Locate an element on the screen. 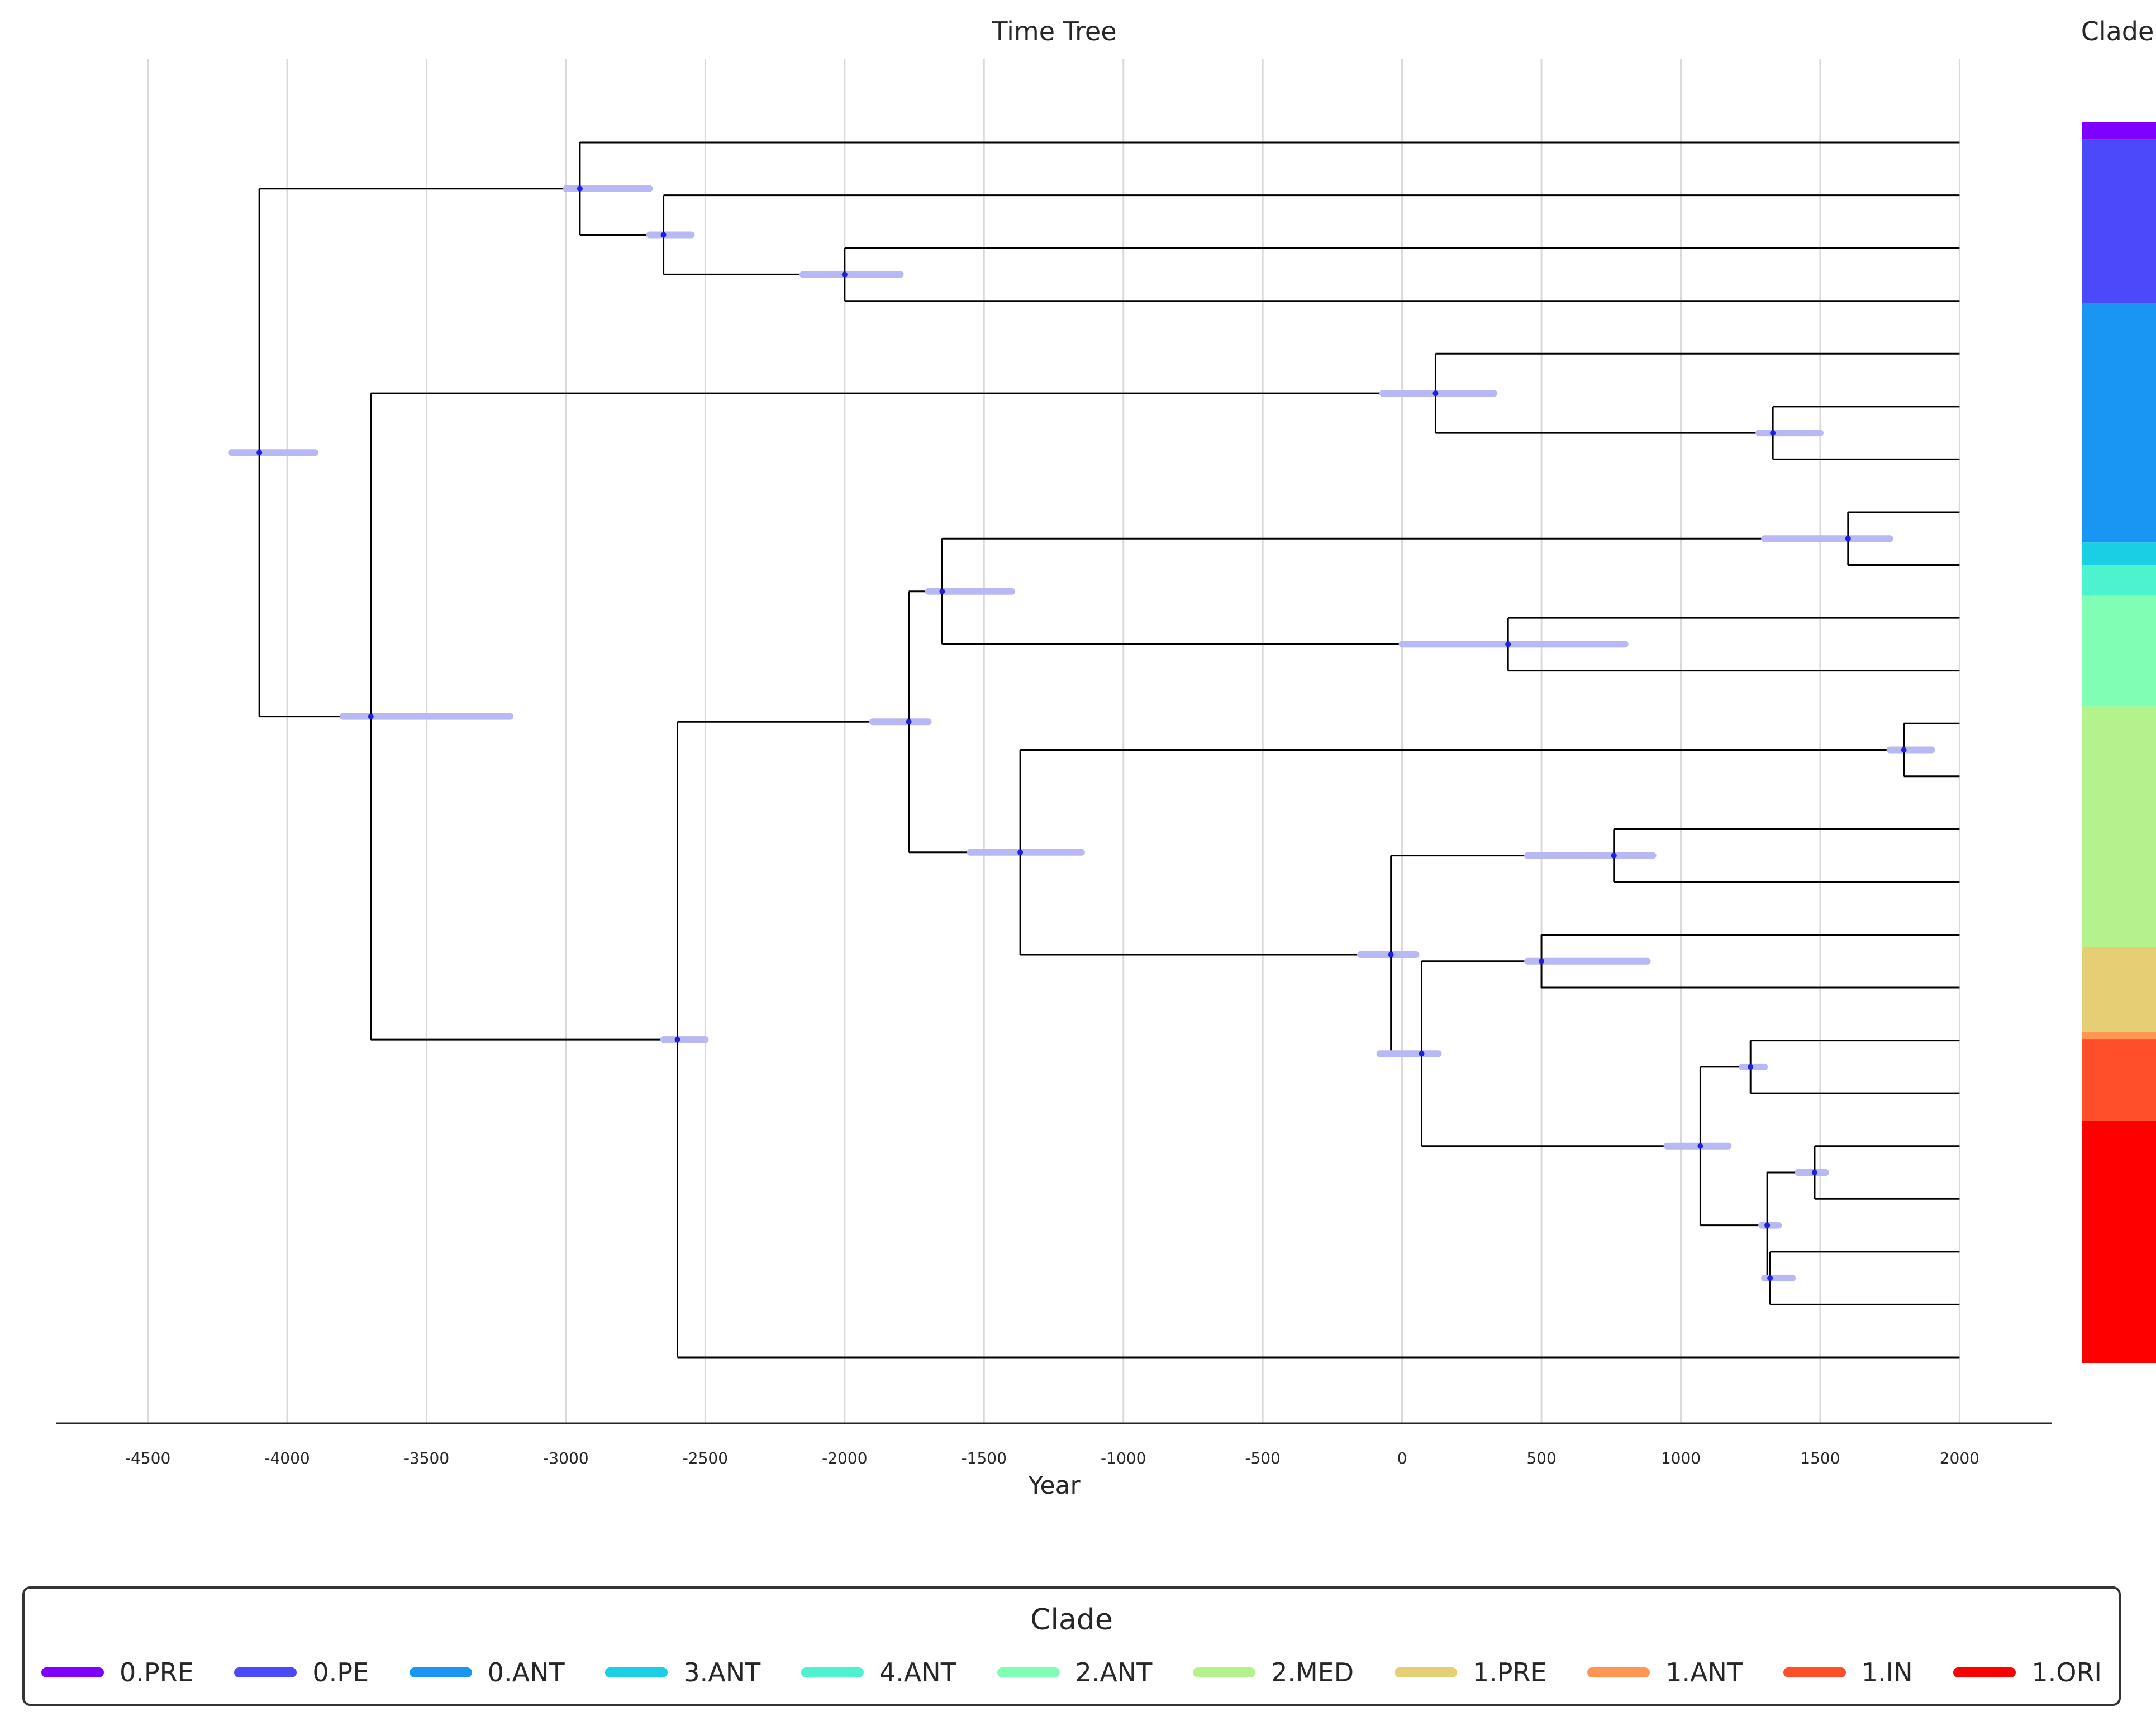 The width and height of the screenshot is (2156, 1716). legend-label: 1.PRE is located at coordinates (1509, 1672).